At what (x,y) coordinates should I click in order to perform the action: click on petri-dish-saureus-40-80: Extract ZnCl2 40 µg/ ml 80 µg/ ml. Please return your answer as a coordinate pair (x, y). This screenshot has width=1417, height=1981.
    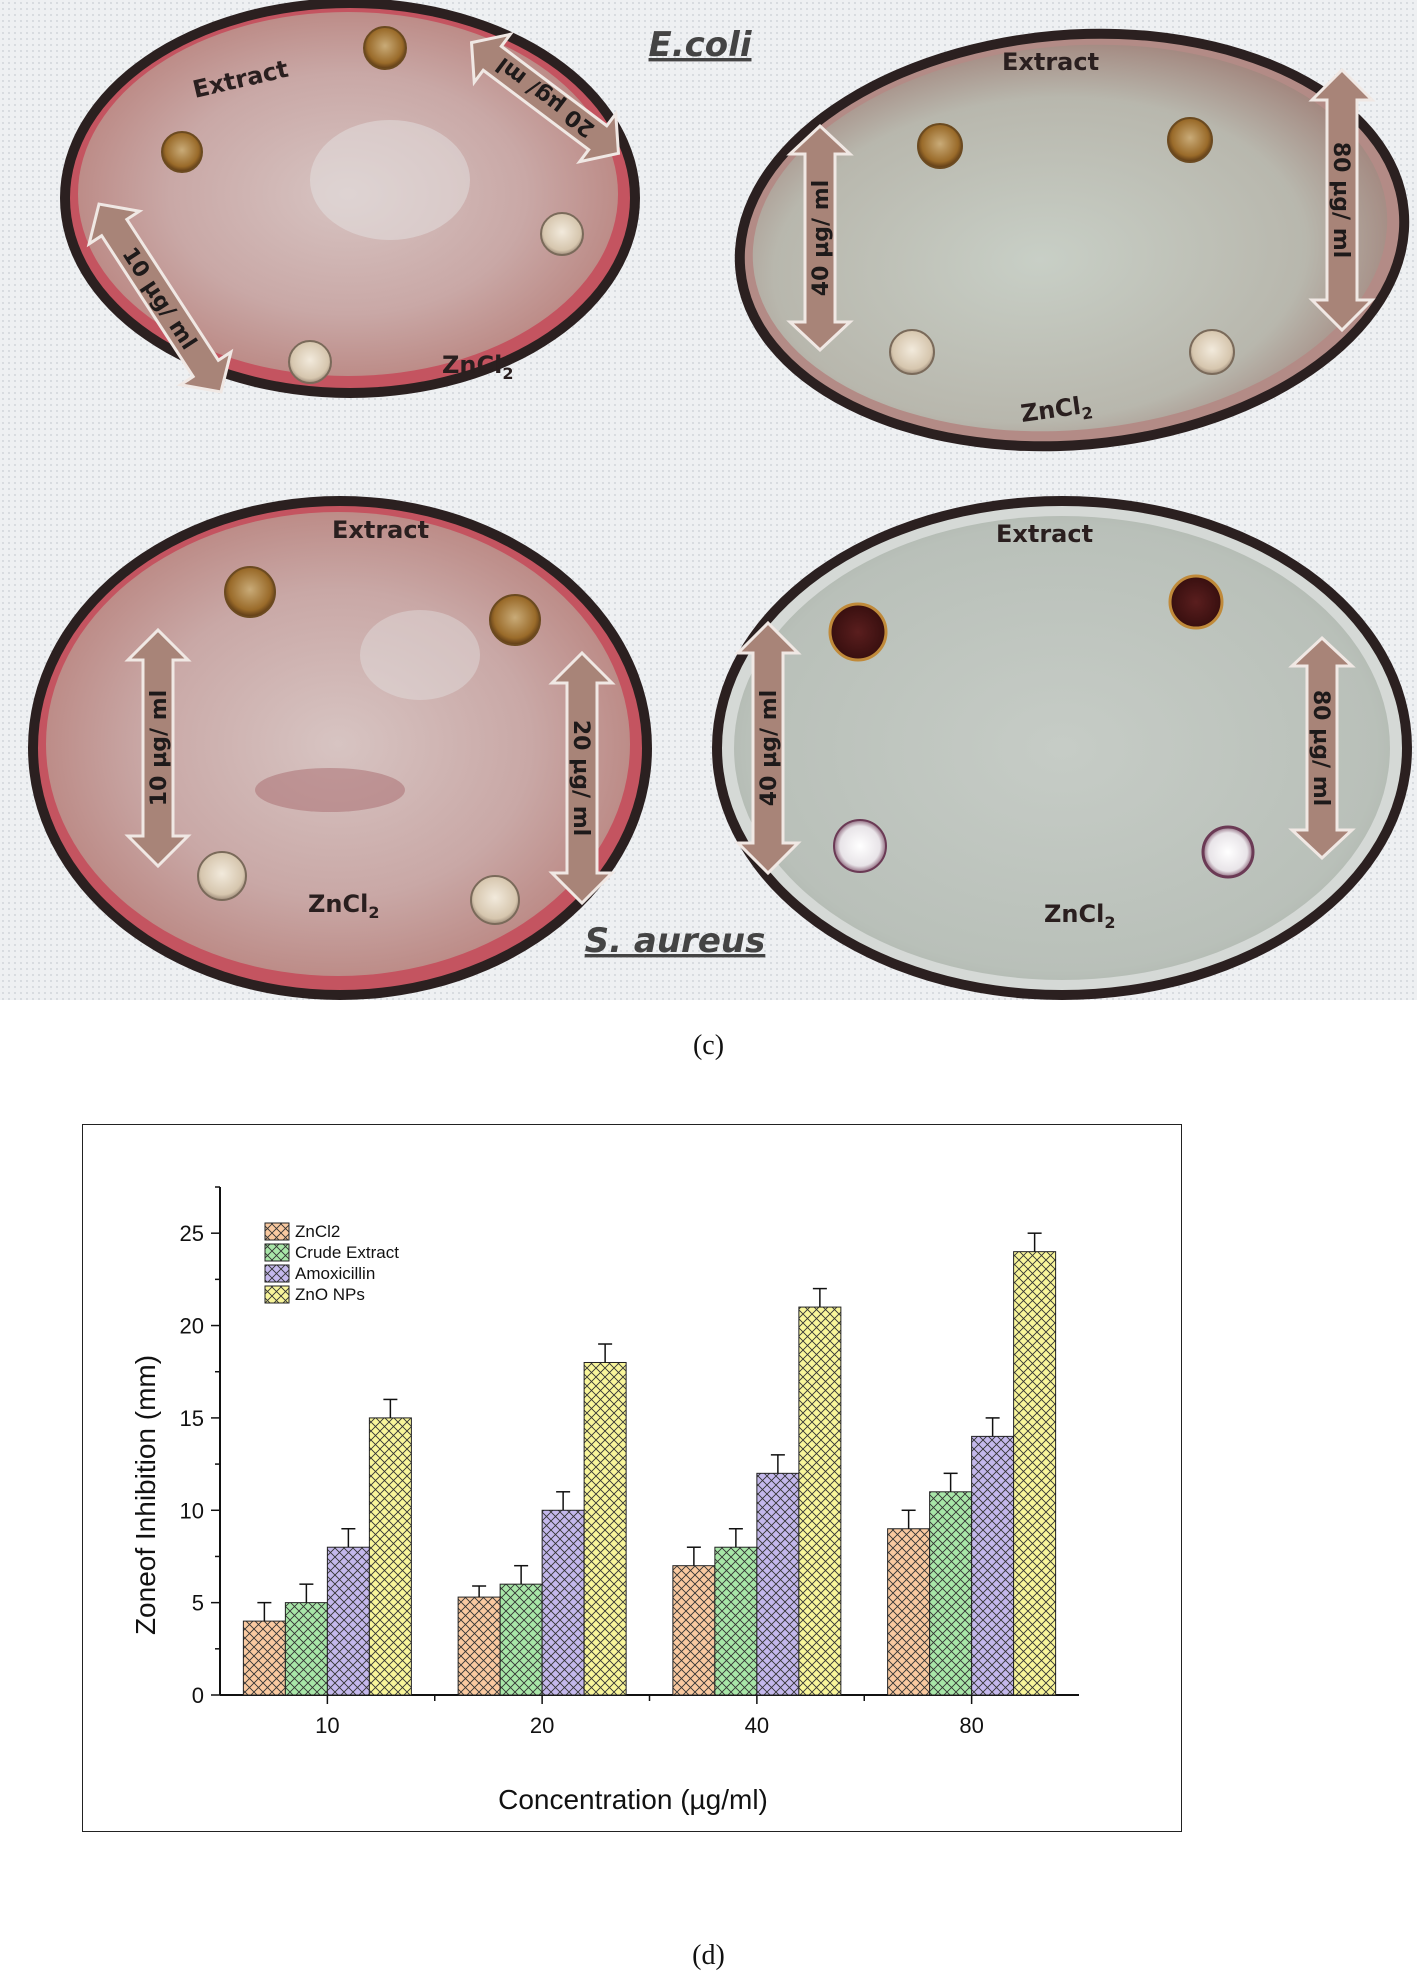
    Looking at the image, I should click on (1062, 748).